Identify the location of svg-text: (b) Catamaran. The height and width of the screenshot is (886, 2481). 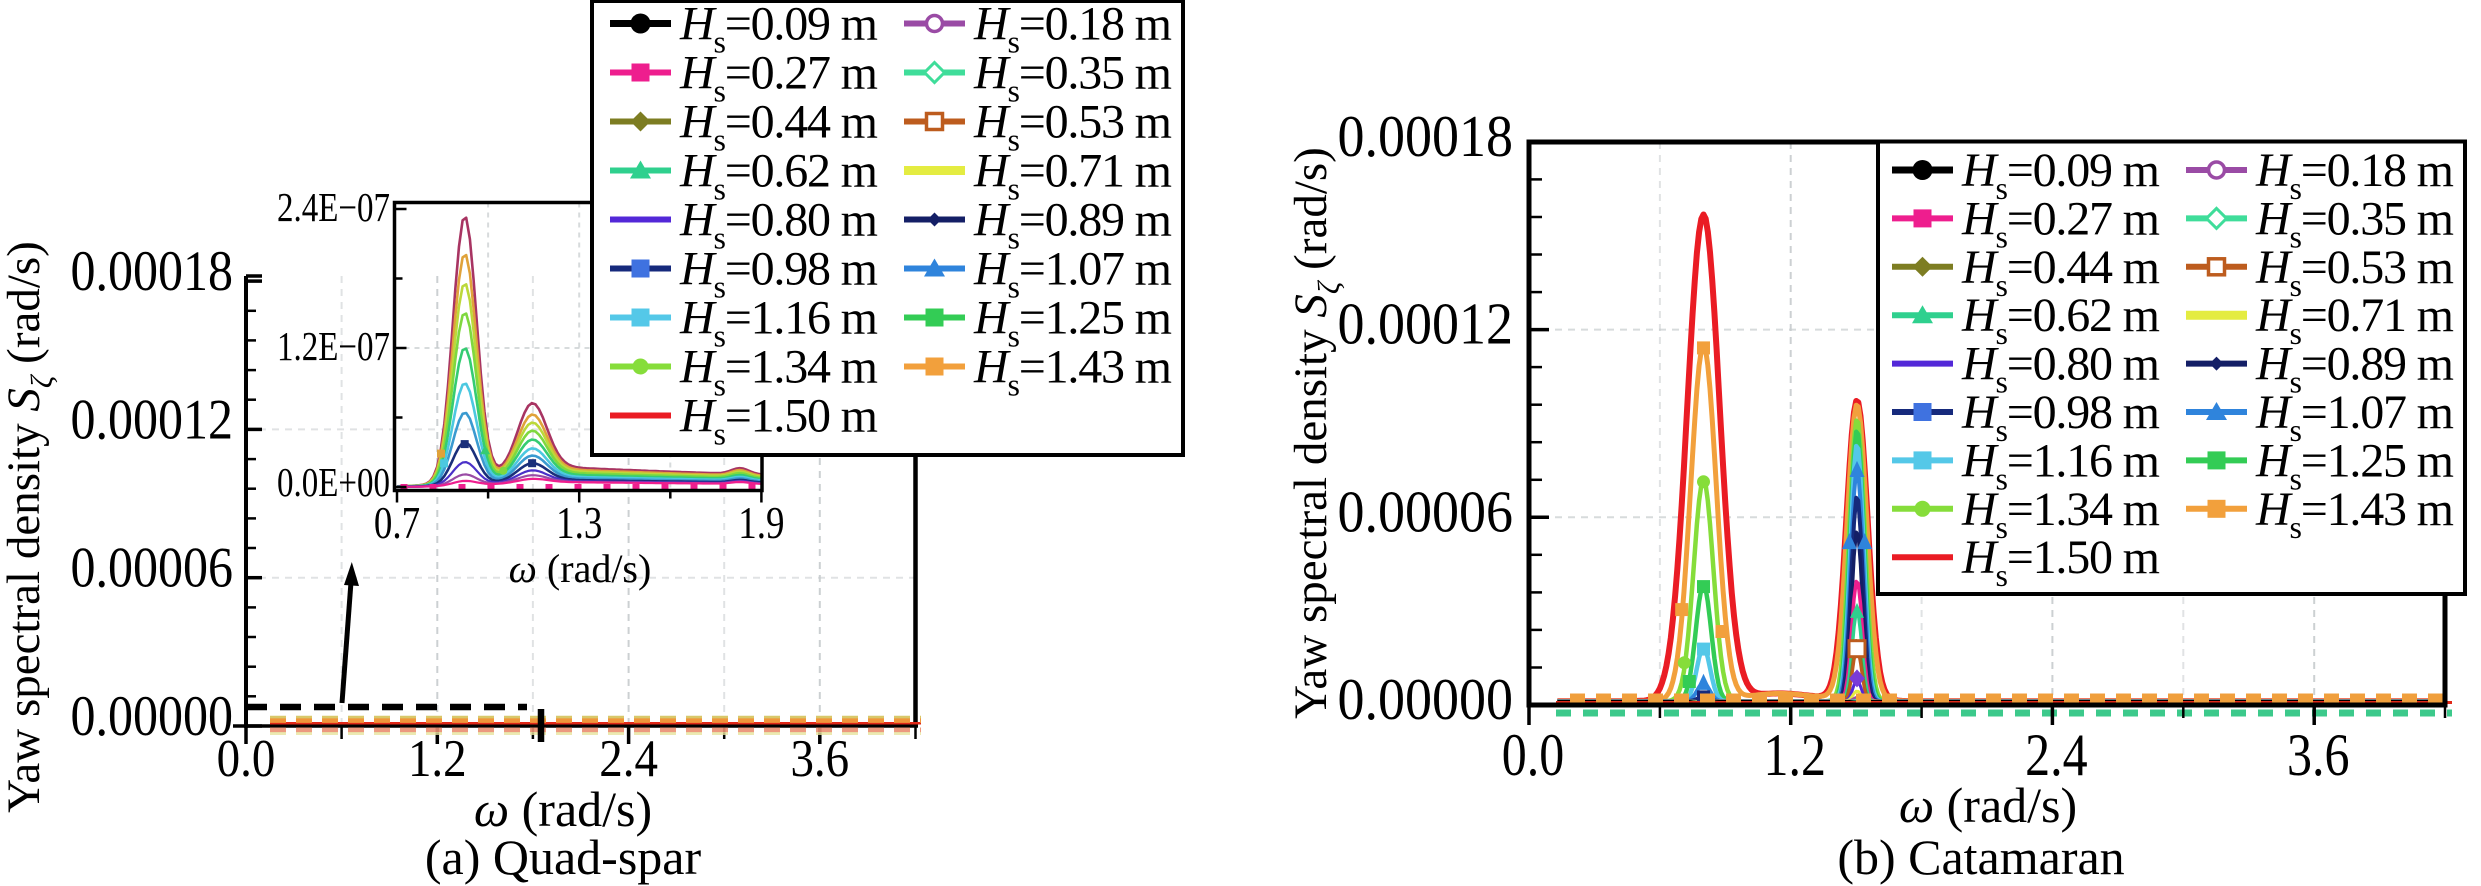
(1980, 857).